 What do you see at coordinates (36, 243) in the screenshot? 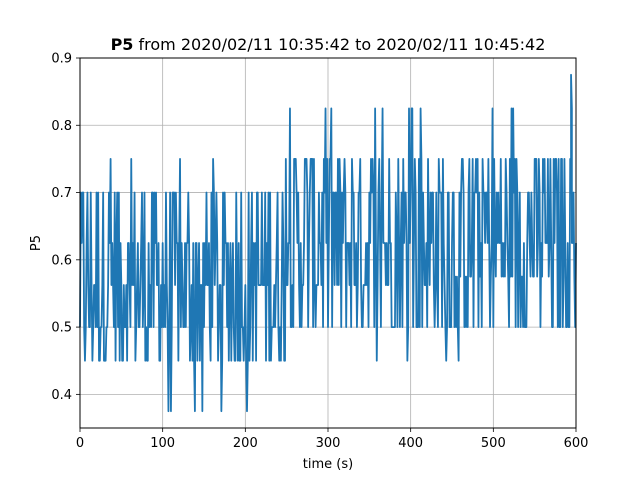
I see `y-axis-label: P5` at bounding box center [36, 243].